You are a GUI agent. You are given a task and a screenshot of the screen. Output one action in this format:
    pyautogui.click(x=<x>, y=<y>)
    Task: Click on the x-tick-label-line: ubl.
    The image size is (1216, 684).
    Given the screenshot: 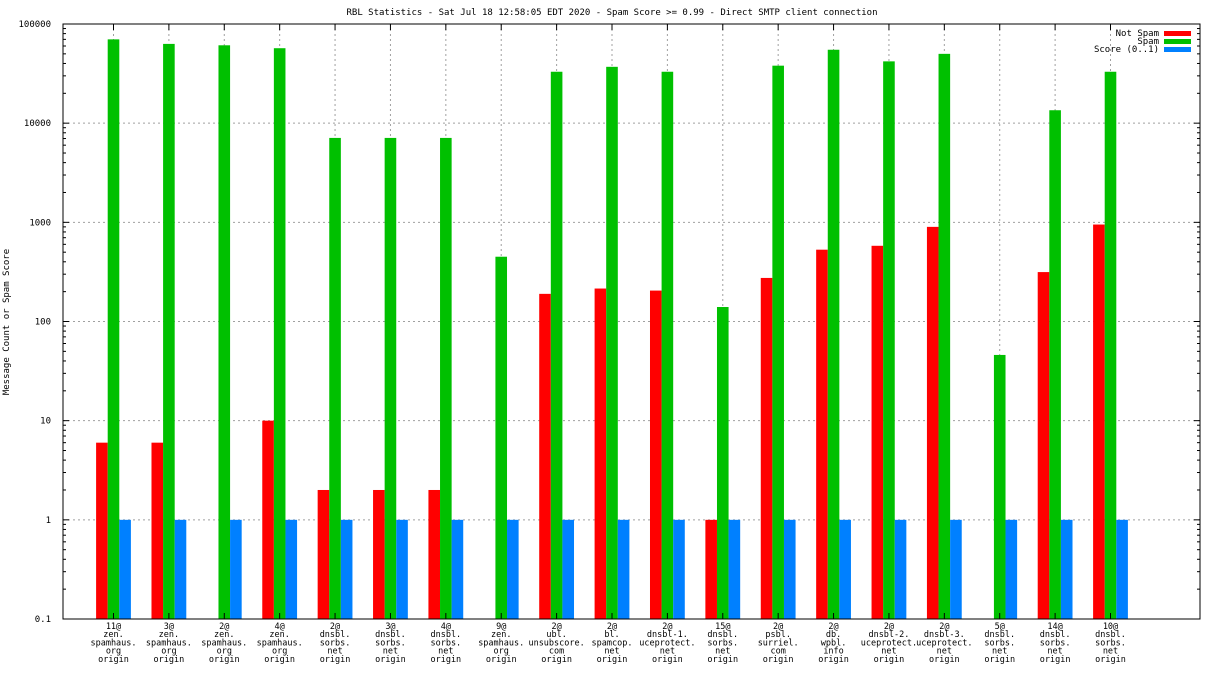 What is the action you would take?
    pyautogui.click(x=556, y=635)
    